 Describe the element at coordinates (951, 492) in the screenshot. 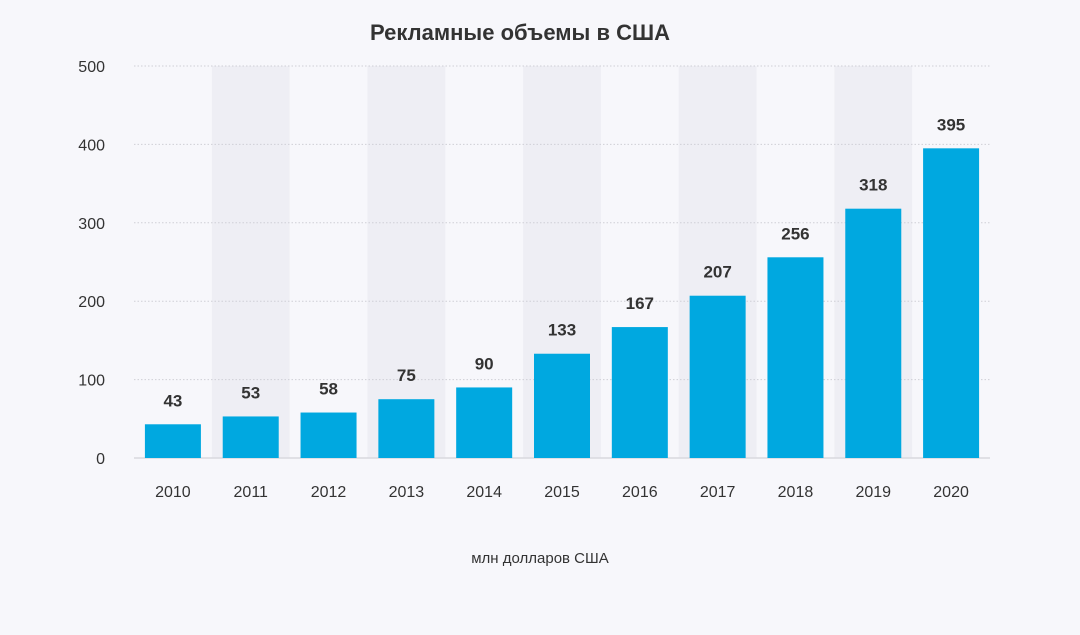

I see `x-tick-label: 2020` at that location.